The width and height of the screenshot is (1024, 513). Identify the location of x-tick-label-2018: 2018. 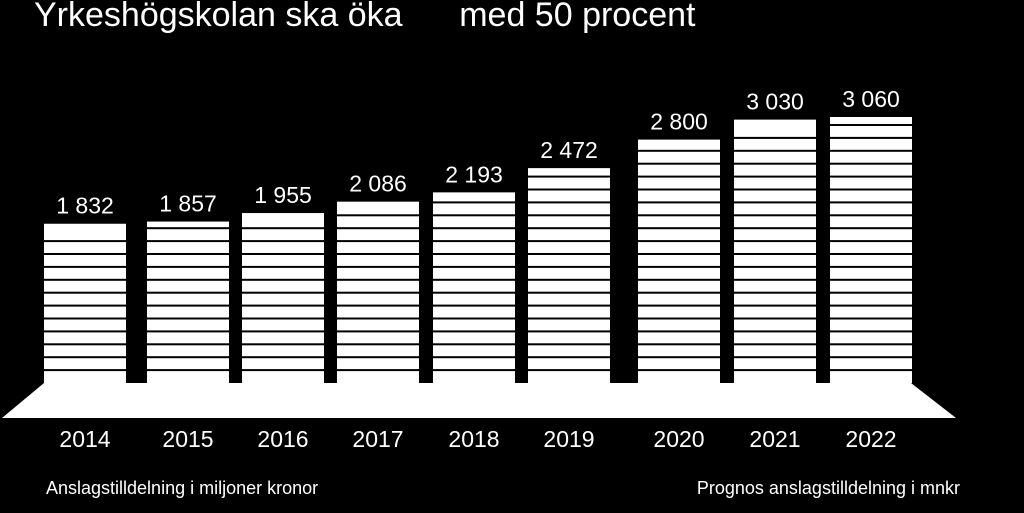
(473, 439).